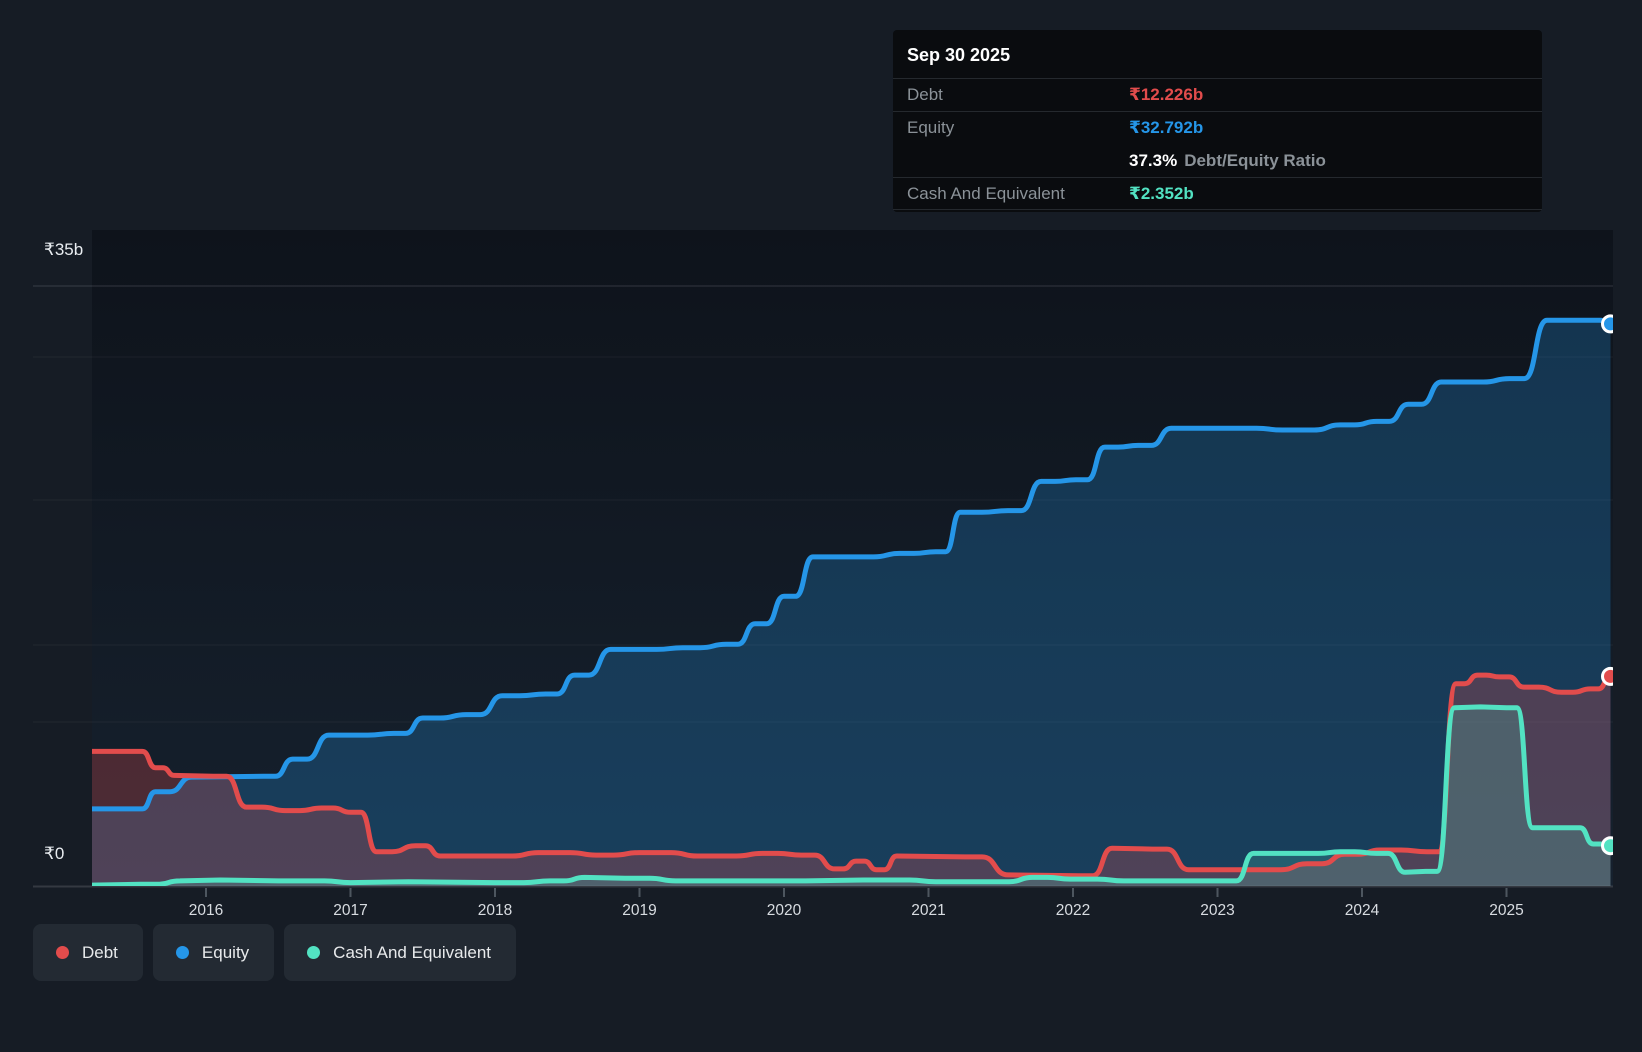 The width and height of the screenshot is (1642, 1052). What do you see at coordinates (856, 892) in the screenshot?
I see `x-axis` at bounding box center [856, 892].